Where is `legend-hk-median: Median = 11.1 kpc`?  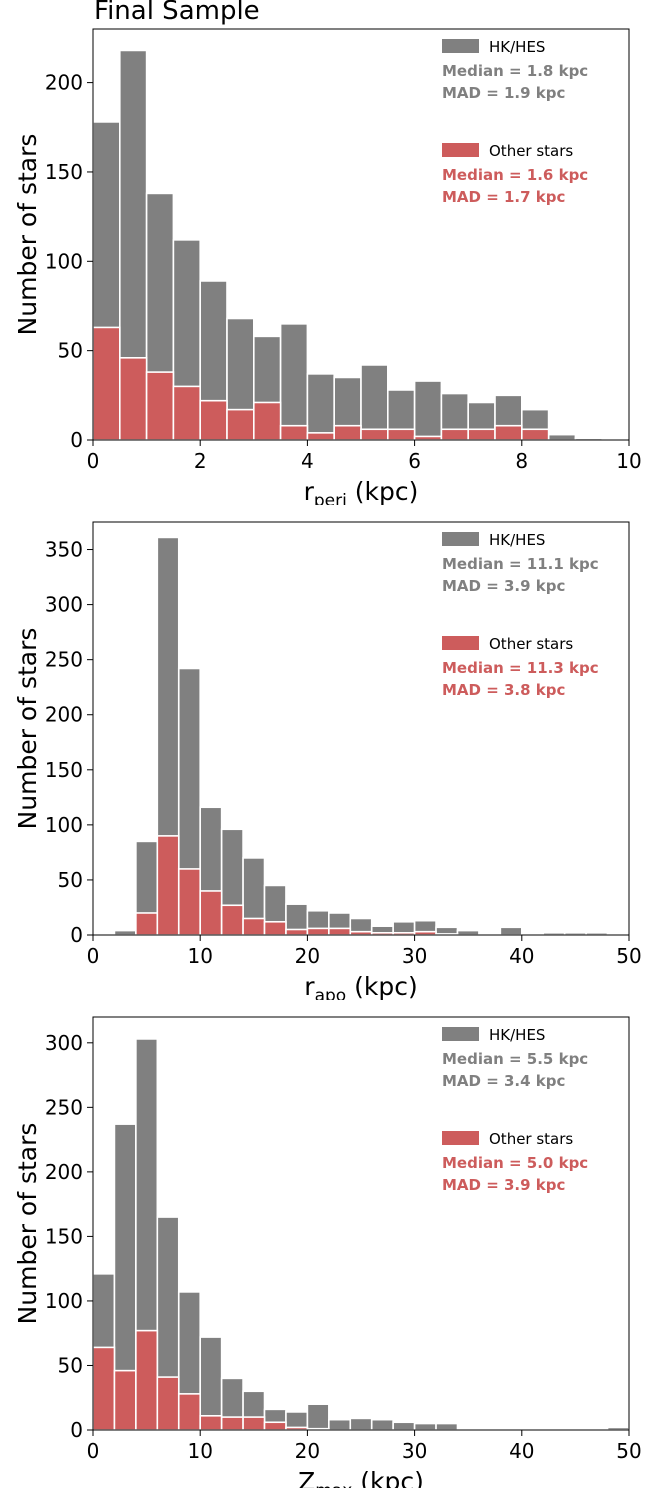 legend-hk-median: Median = 11.1 kpc is located at coordinates (520, 564).